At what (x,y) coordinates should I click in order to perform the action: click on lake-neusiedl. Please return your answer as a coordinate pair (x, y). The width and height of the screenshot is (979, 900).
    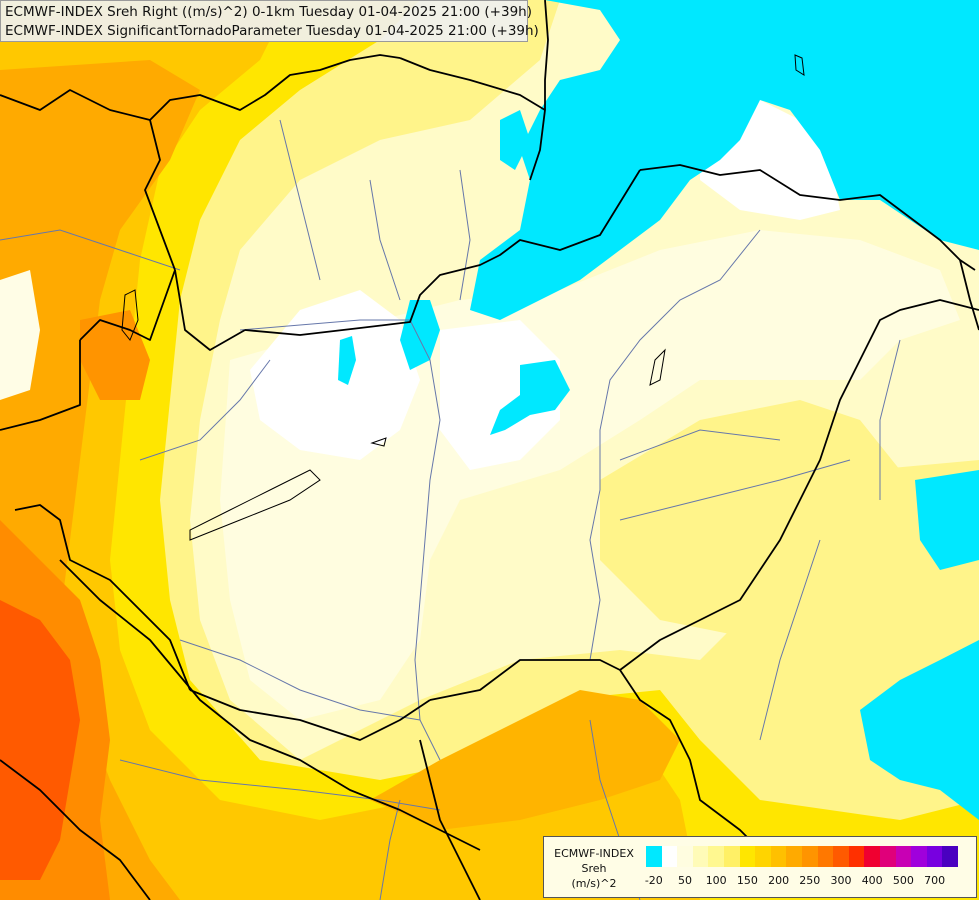
    Looking at the image, I should click on (130, 315).